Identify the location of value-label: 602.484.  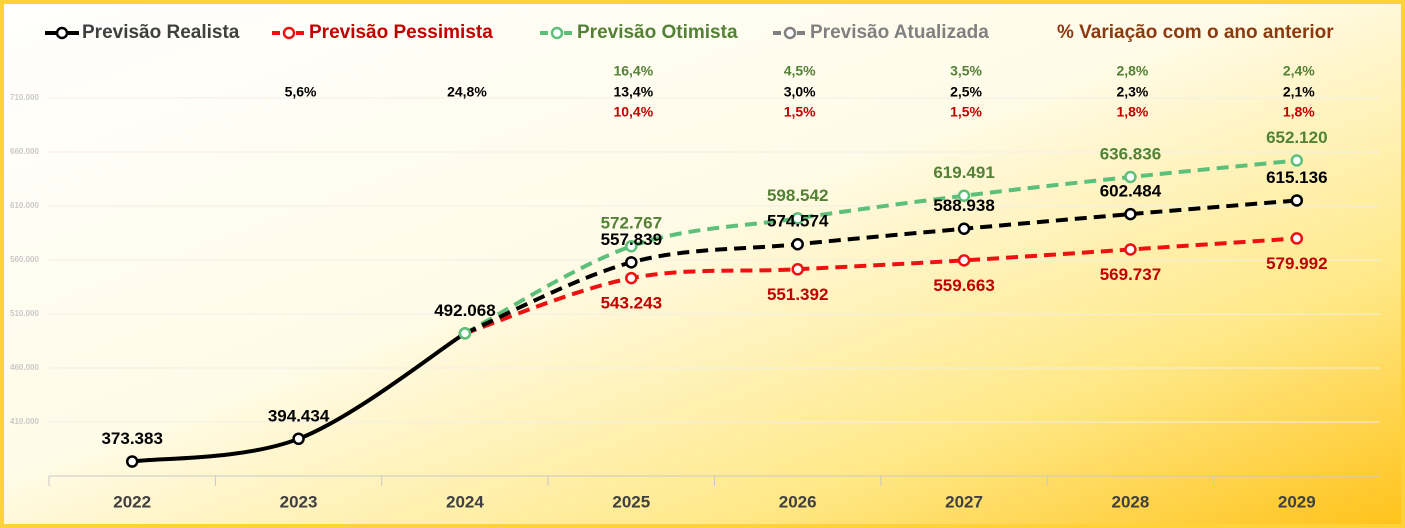
(1131, 191).